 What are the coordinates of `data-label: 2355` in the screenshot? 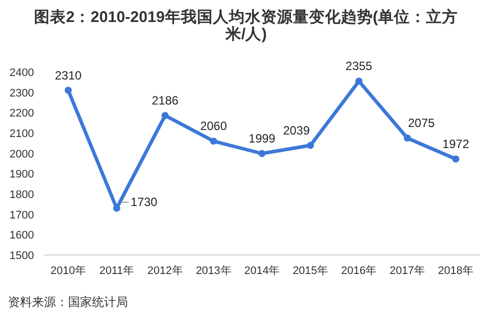 It's located at (359, 66).